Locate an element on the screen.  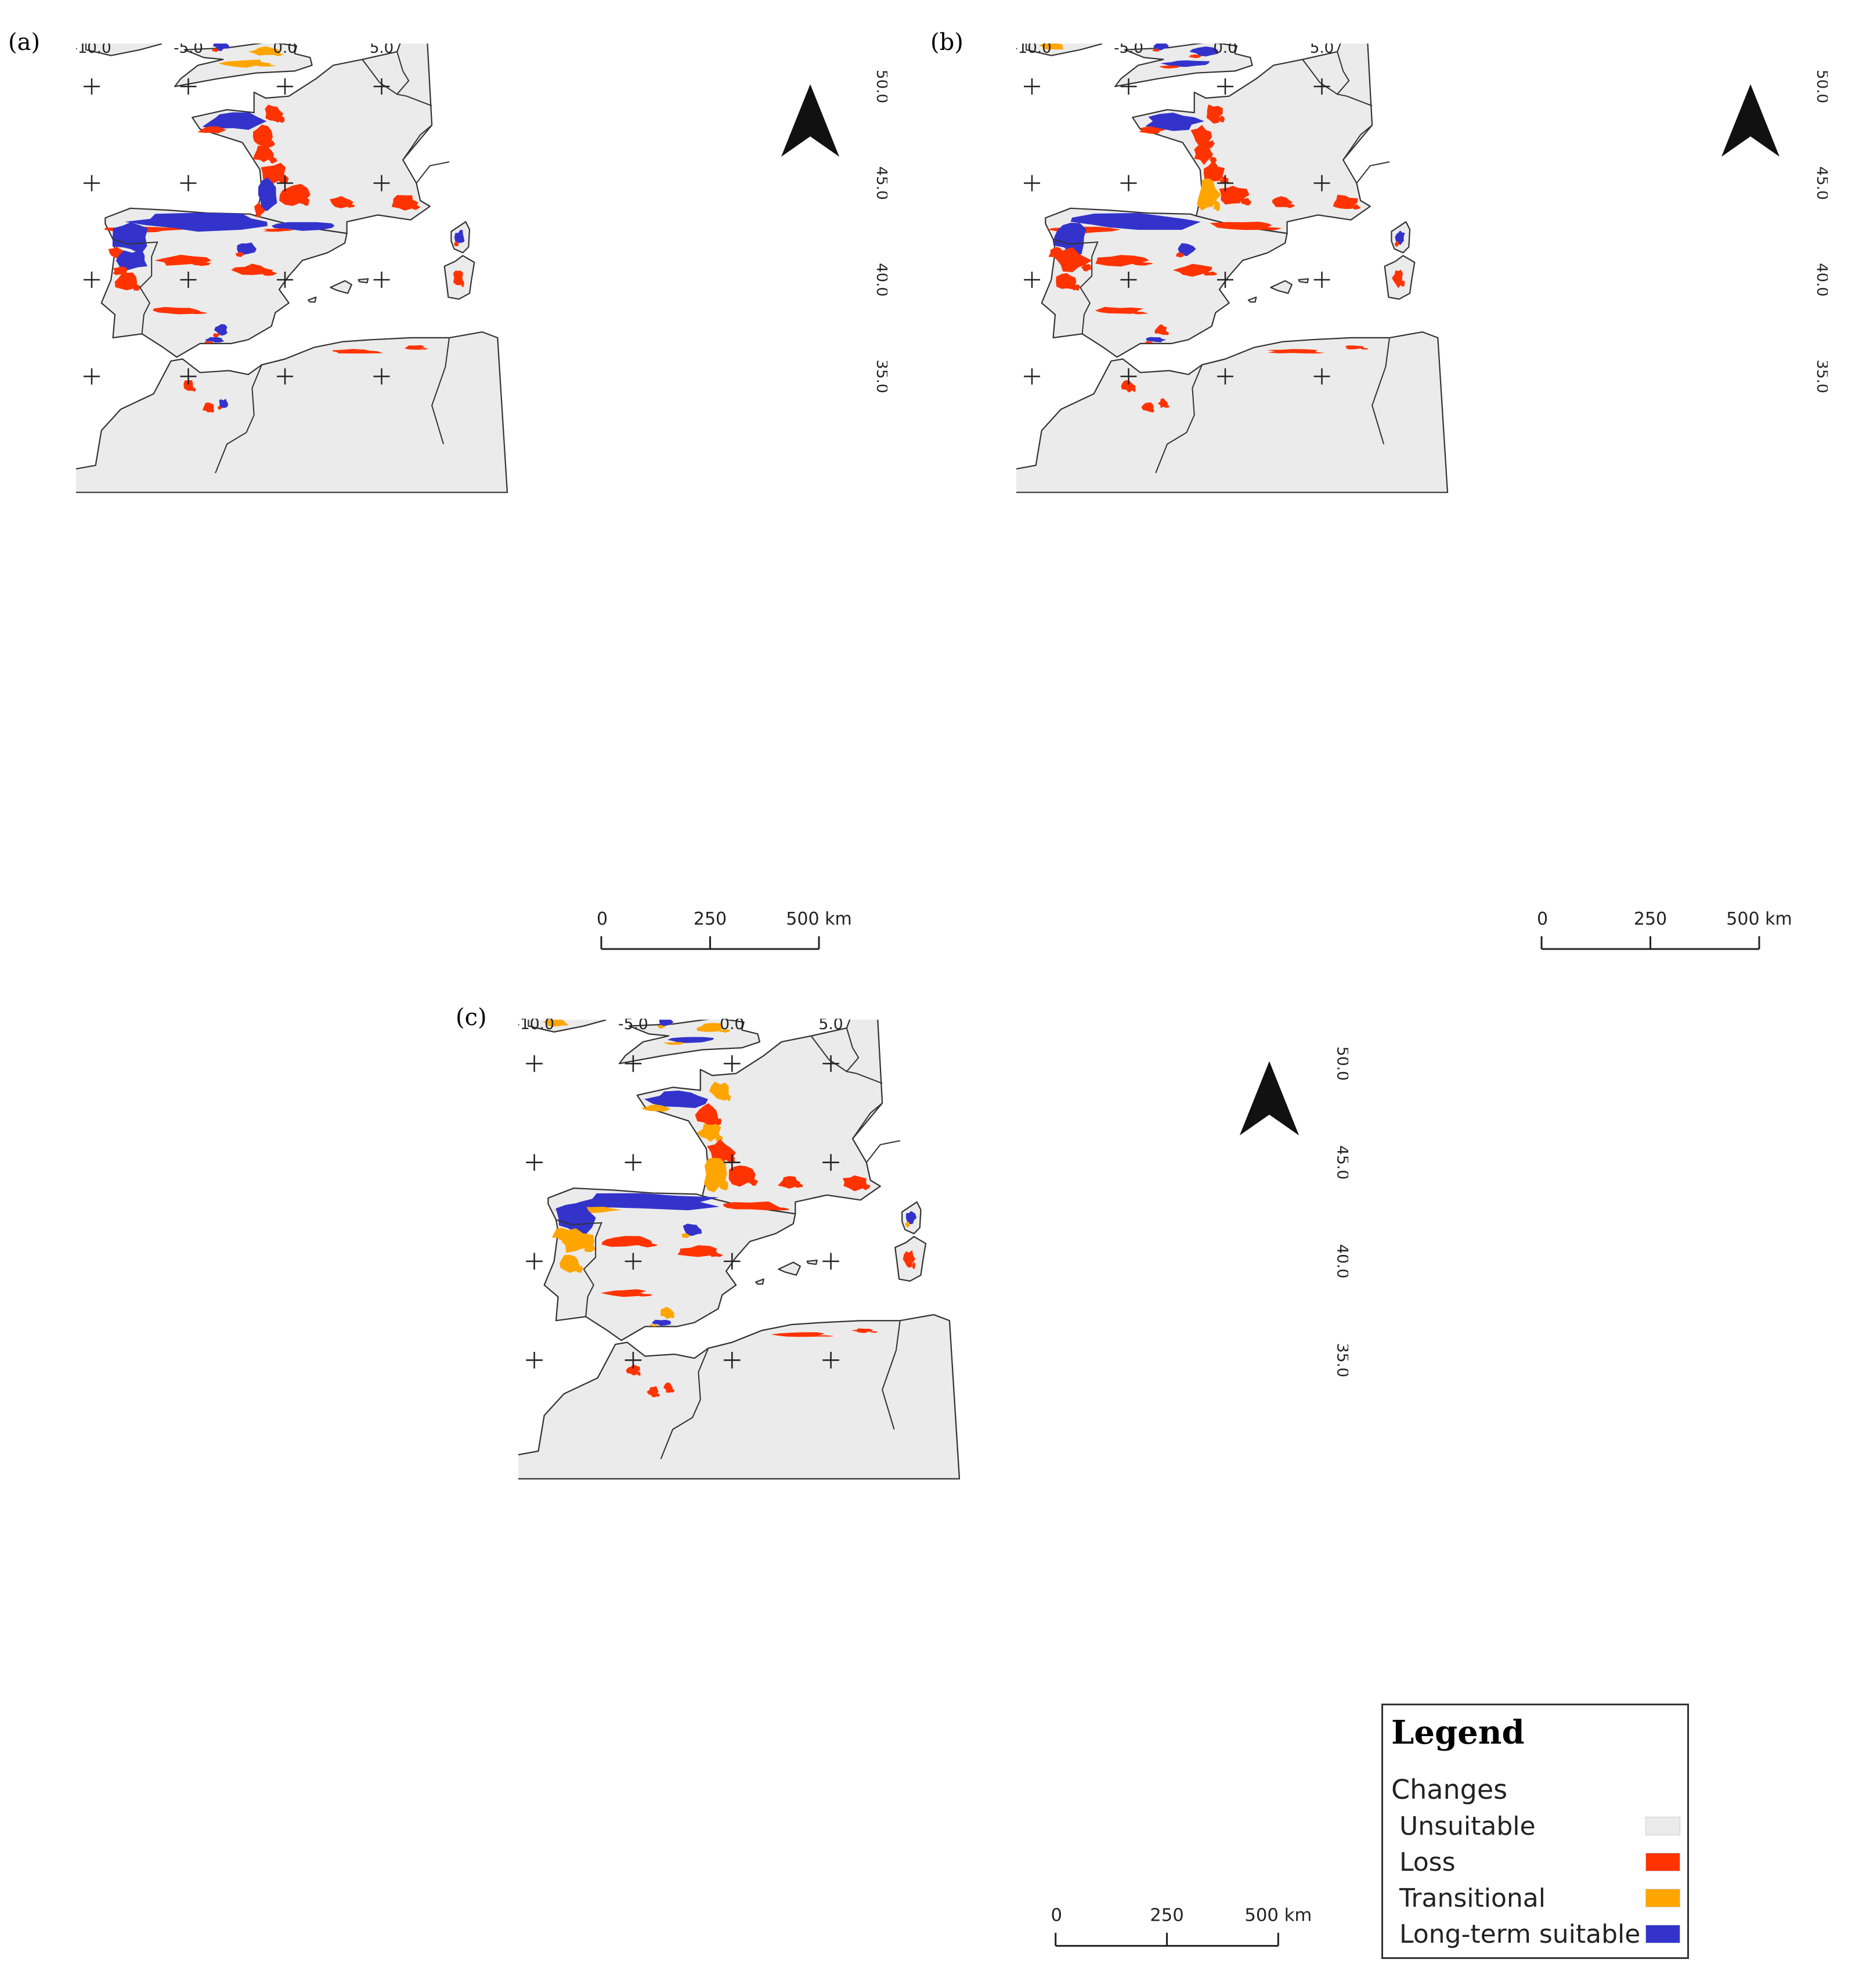
patch-central-portugal-spot is located at coordinates (1076, 287).